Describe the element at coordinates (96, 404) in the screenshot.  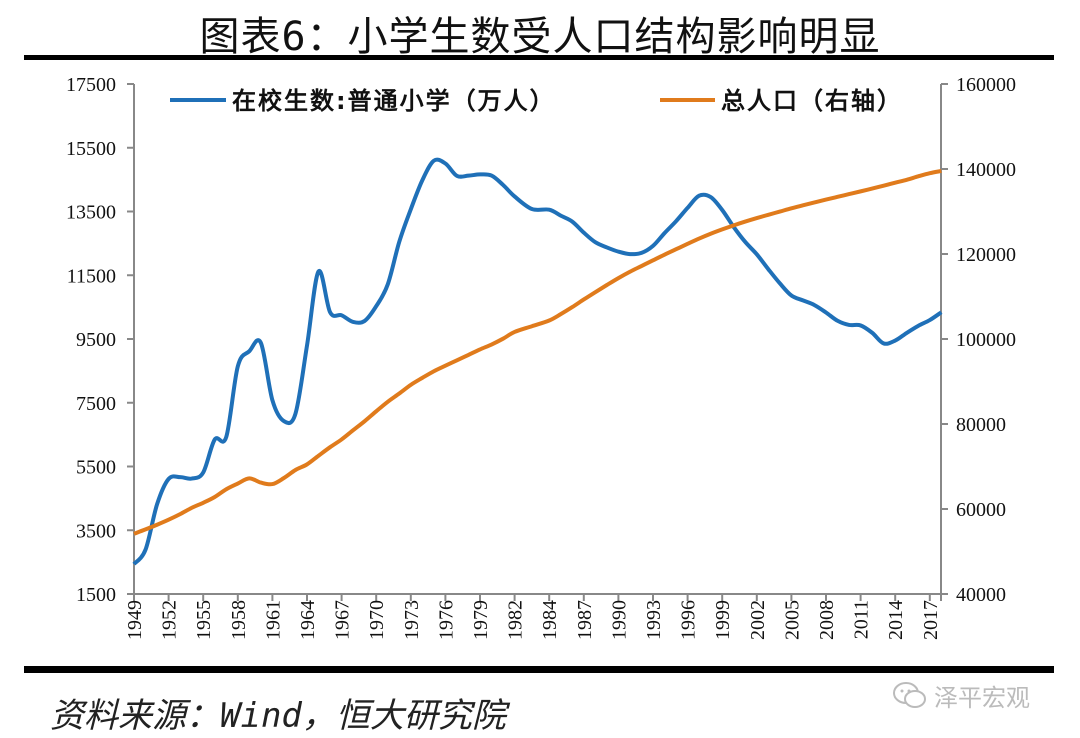
I see `left-tick-label: 7500` at that location.